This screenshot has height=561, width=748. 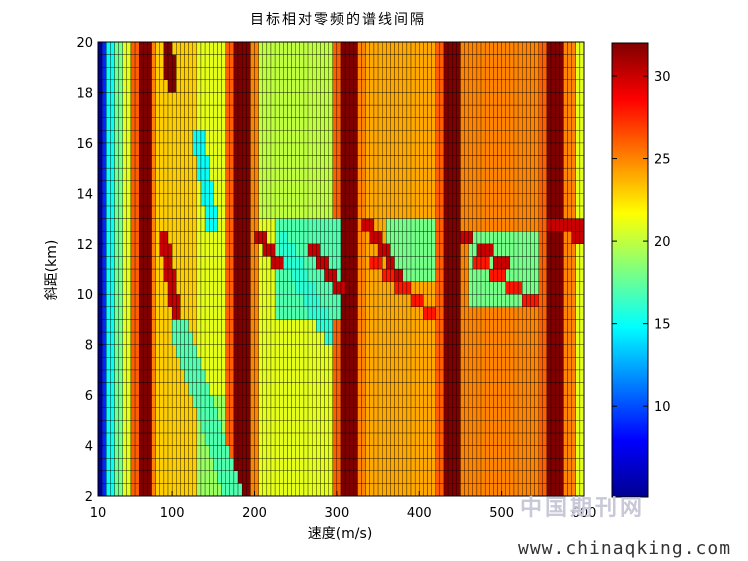 What do you see at coordinates (84, 144) in the screenshot?
I see `y-tick-label: 16` at bounding box center [84, 144].